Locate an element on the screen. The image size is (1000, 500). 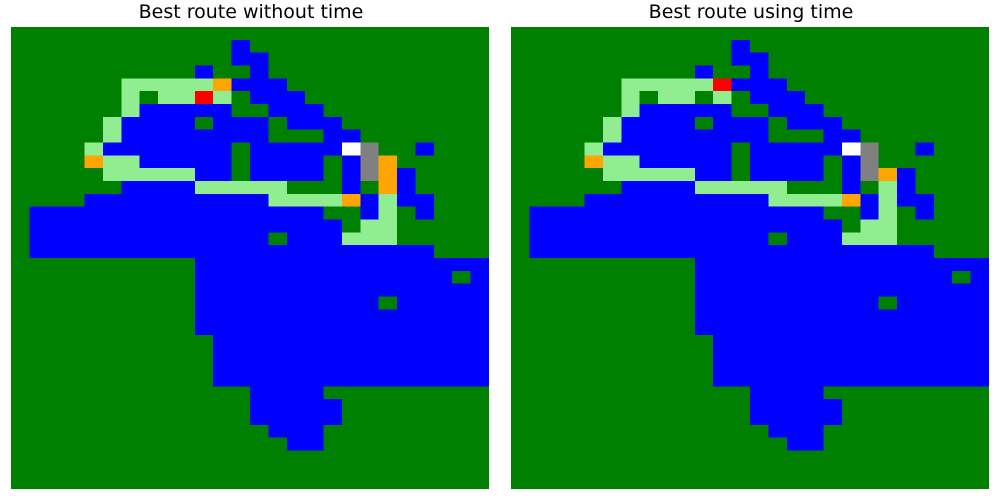
port-cell is located at coordinates (94, 162).